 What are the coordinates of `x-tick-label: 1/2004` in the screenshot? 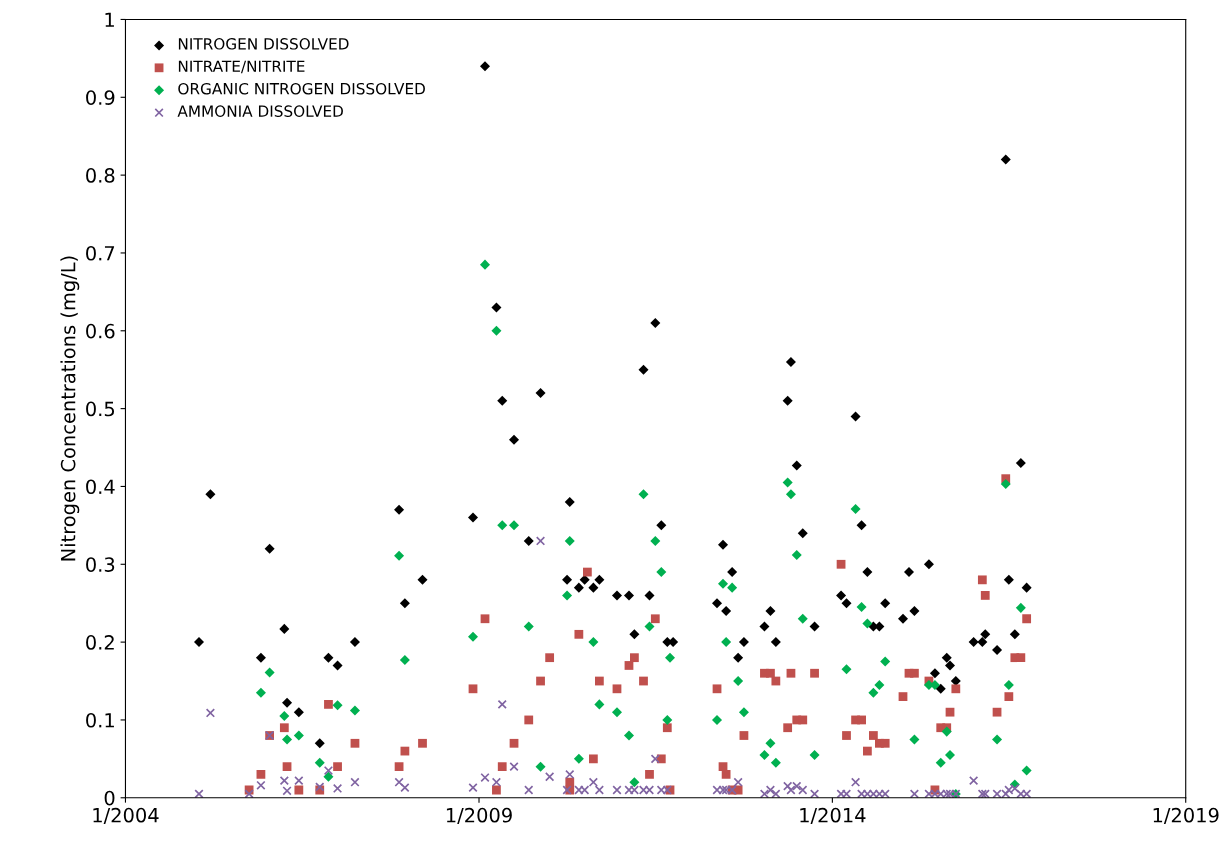 It's located at (126, 816).